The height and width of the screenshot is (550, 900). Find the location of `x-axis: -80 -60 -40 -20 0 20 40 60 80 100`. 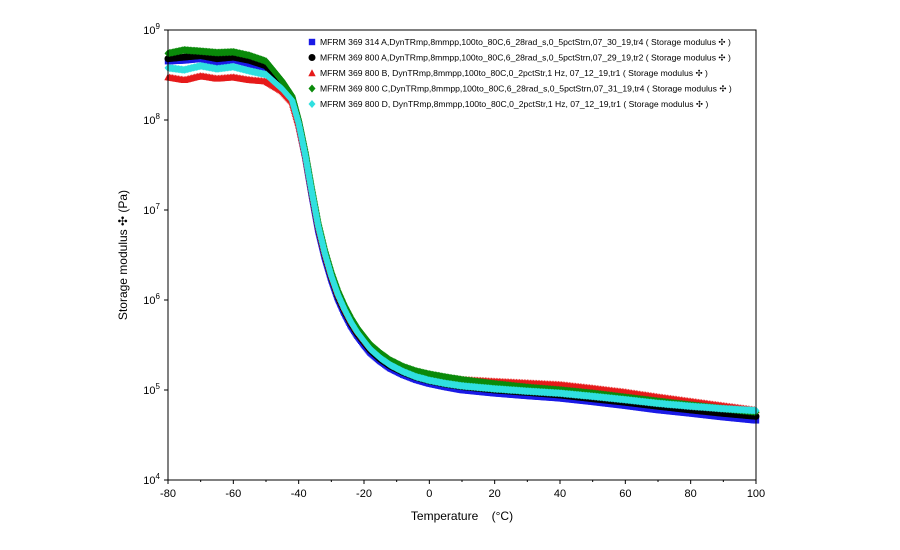

x-axis: -80 -60 -40 -20 0 20 40 60 80 100 is located at coordinates (462, 490).